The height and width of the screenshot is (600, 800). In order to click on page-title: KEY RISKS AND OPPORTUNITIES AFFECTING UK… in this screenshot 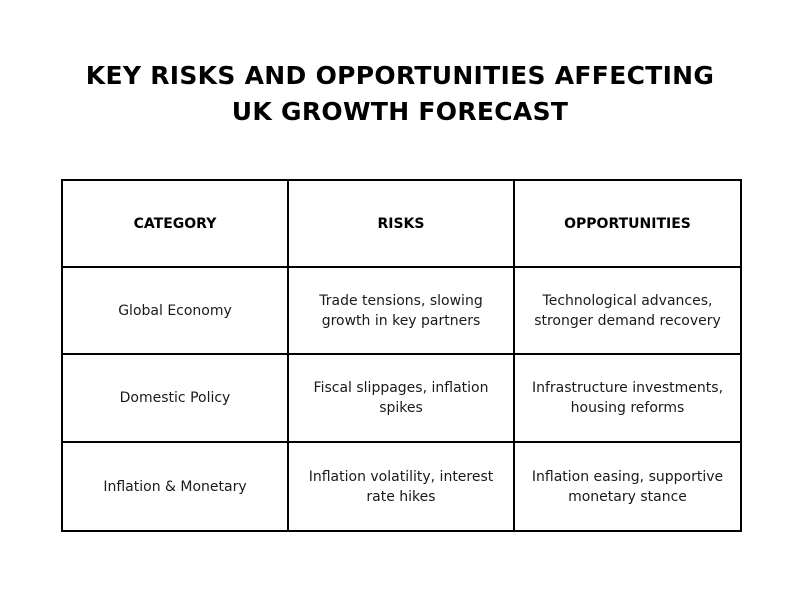, I will do `click(400, 94)`.